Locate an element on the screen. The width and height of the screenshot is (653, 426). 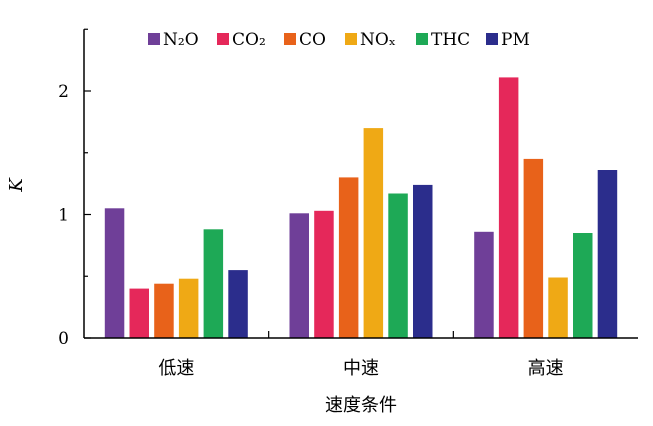
y-tick-label: 0 is located at coordinates (63, 339).